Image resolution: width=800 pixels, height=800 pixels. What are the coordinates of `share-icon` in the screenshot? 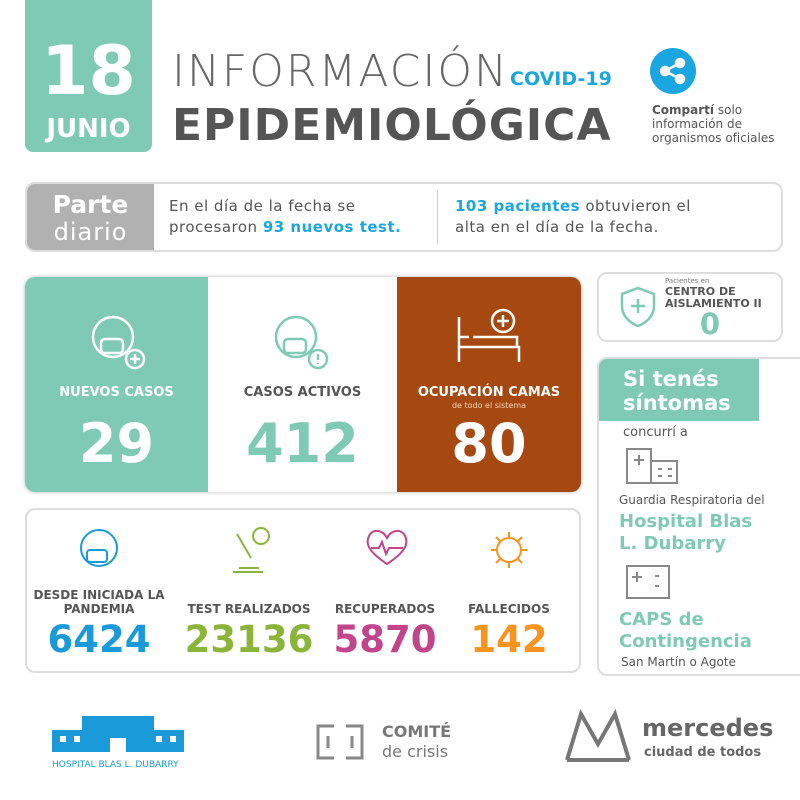 It's located at (673, 71).